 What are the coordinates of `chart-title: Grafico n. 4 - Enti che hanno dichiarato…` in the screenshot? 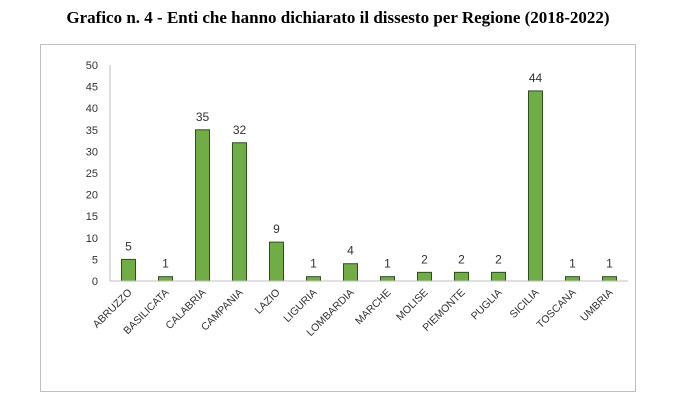 It's located at (338, 17).